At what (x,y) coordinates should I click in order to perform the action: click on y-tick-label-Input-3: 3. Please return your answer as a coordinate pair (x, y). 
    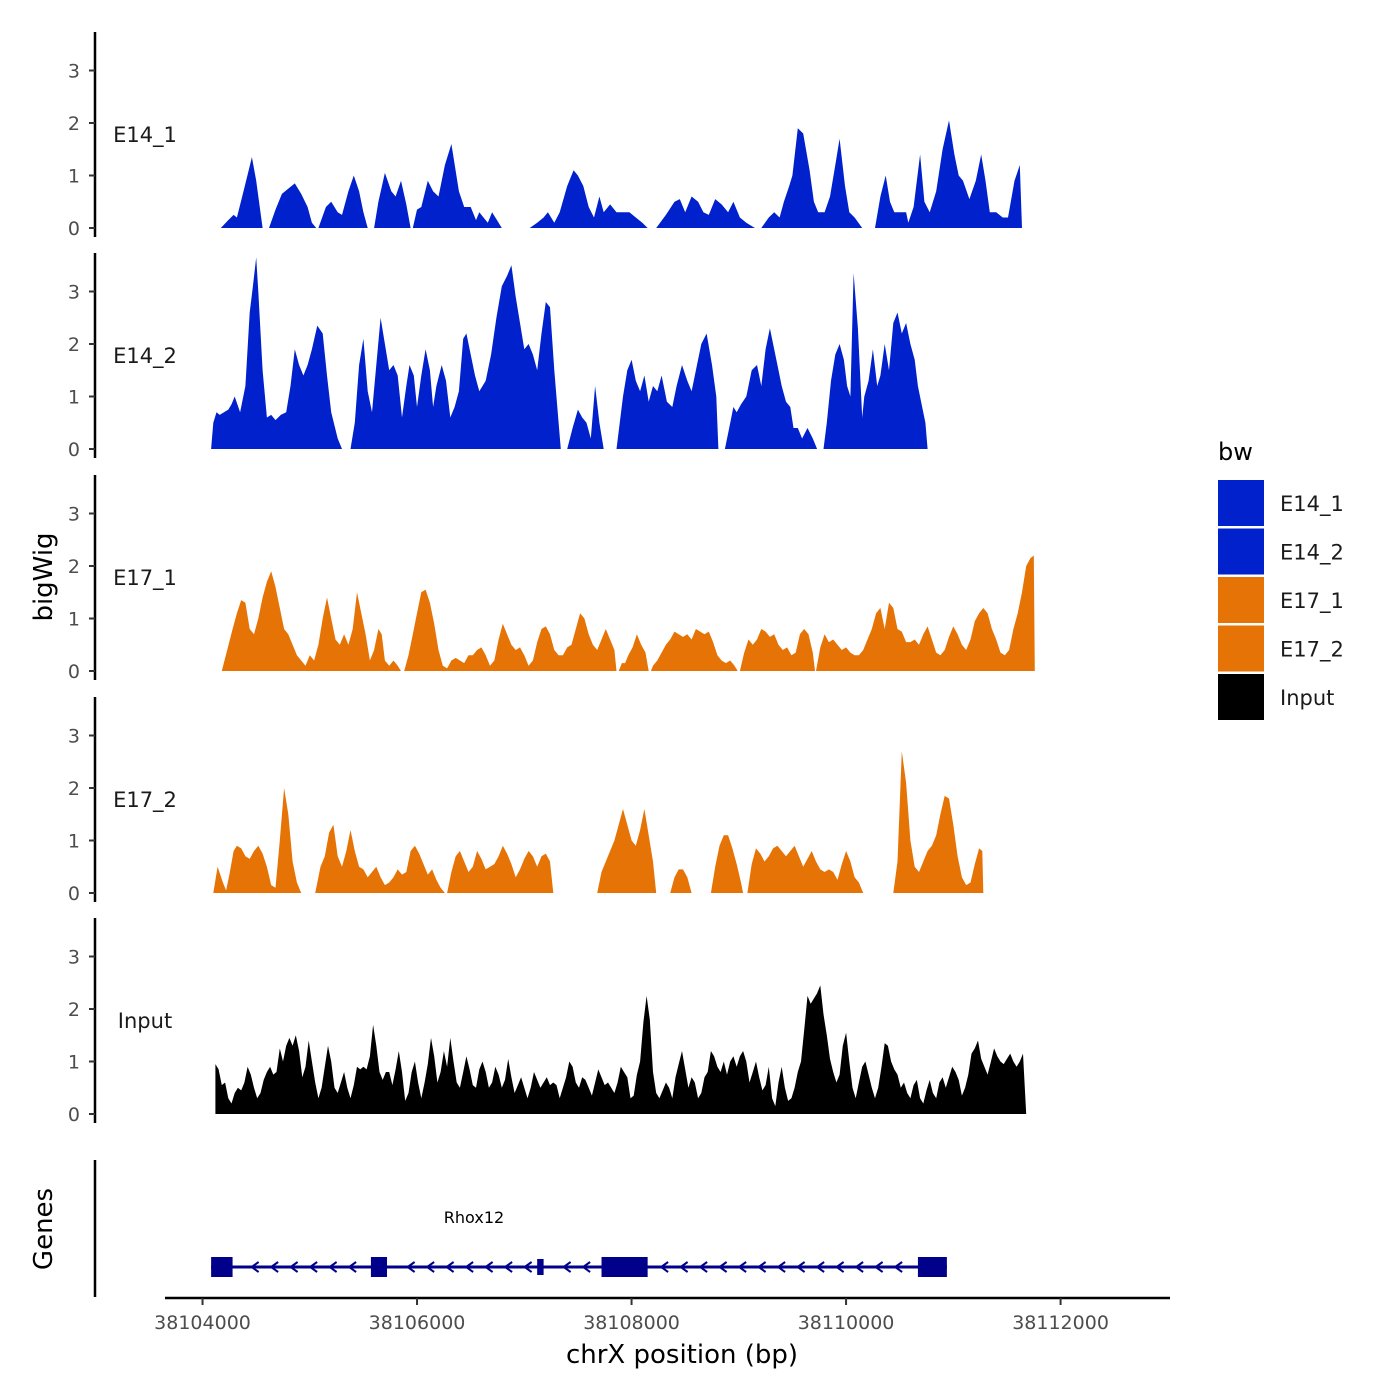
    Looking at the image, I should click on (74, 958).